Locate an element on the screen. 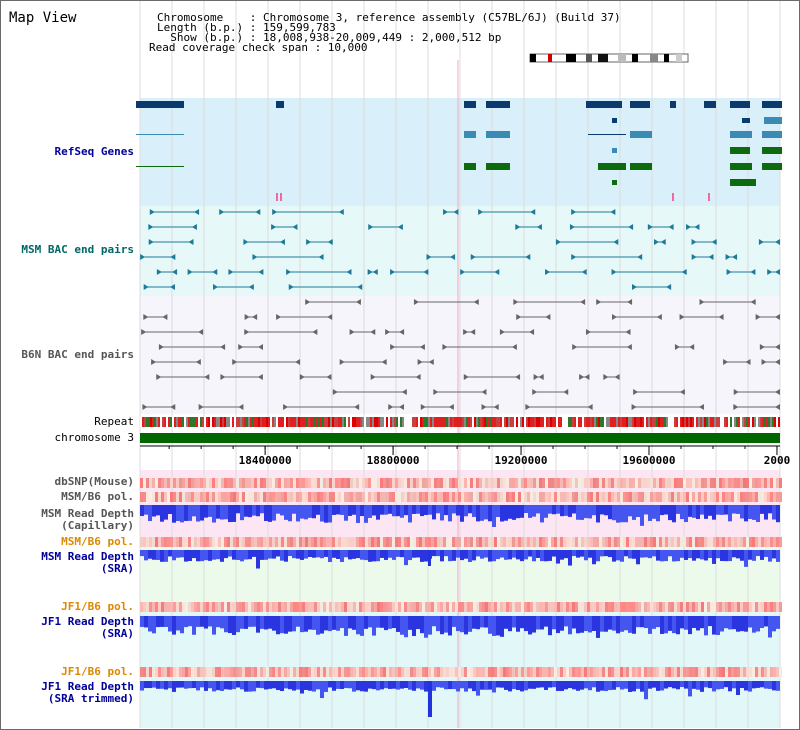 The height and width of the screenshot is (730, 800). ruler-tick-label: 2000 is located at coordinates (777, 460).